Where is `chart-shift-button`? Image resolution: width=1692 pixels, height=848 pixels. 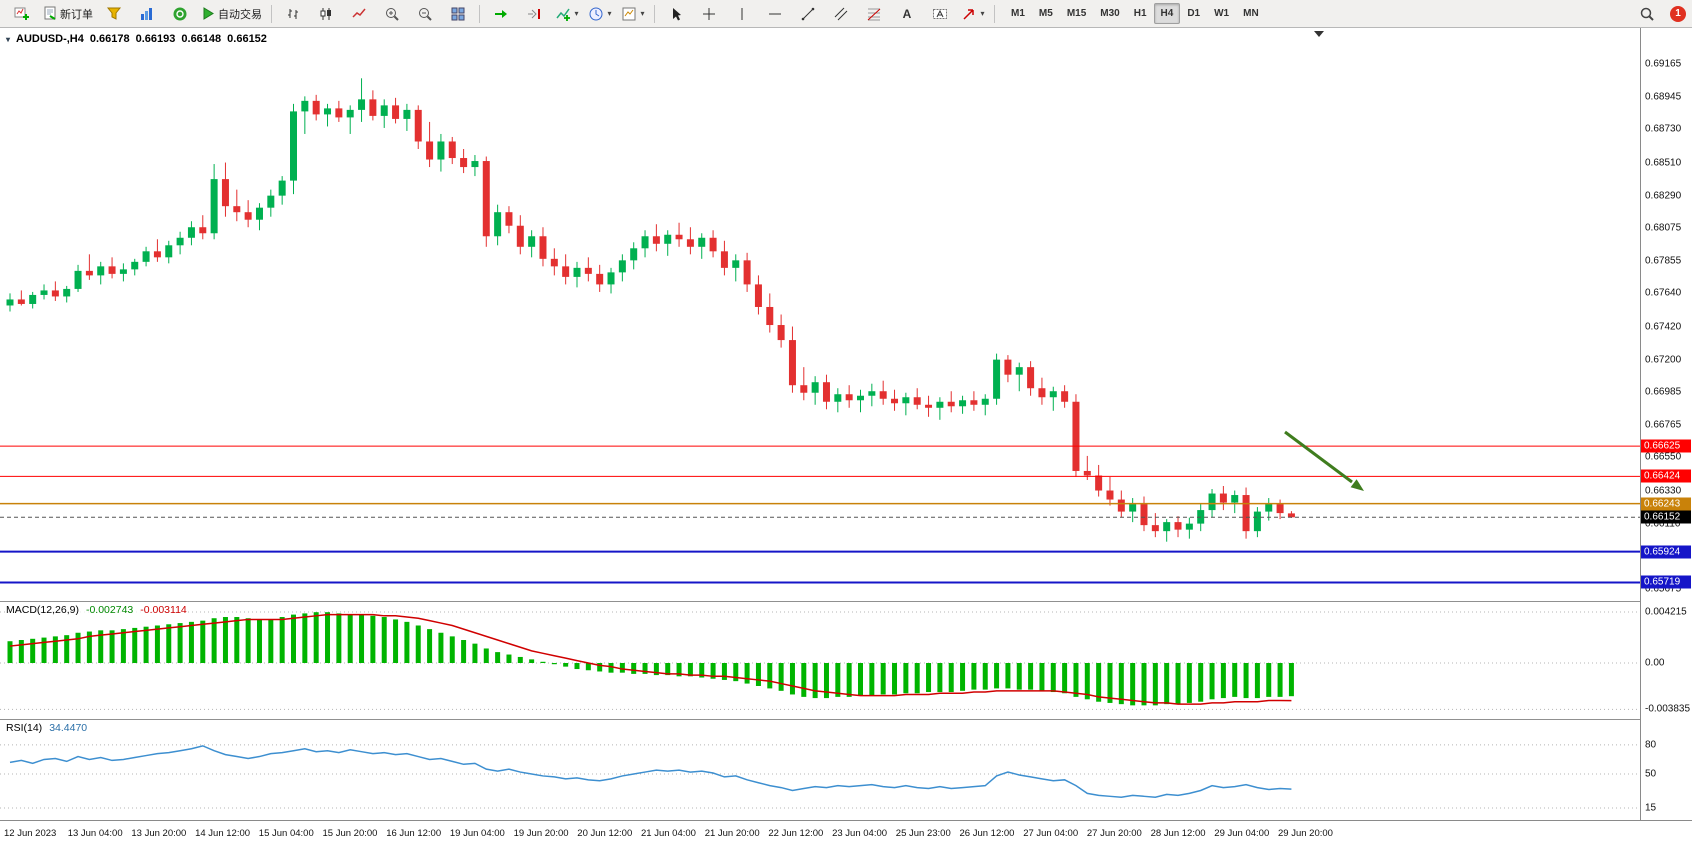
chart-shift-button is located at coordinates (534, 14).